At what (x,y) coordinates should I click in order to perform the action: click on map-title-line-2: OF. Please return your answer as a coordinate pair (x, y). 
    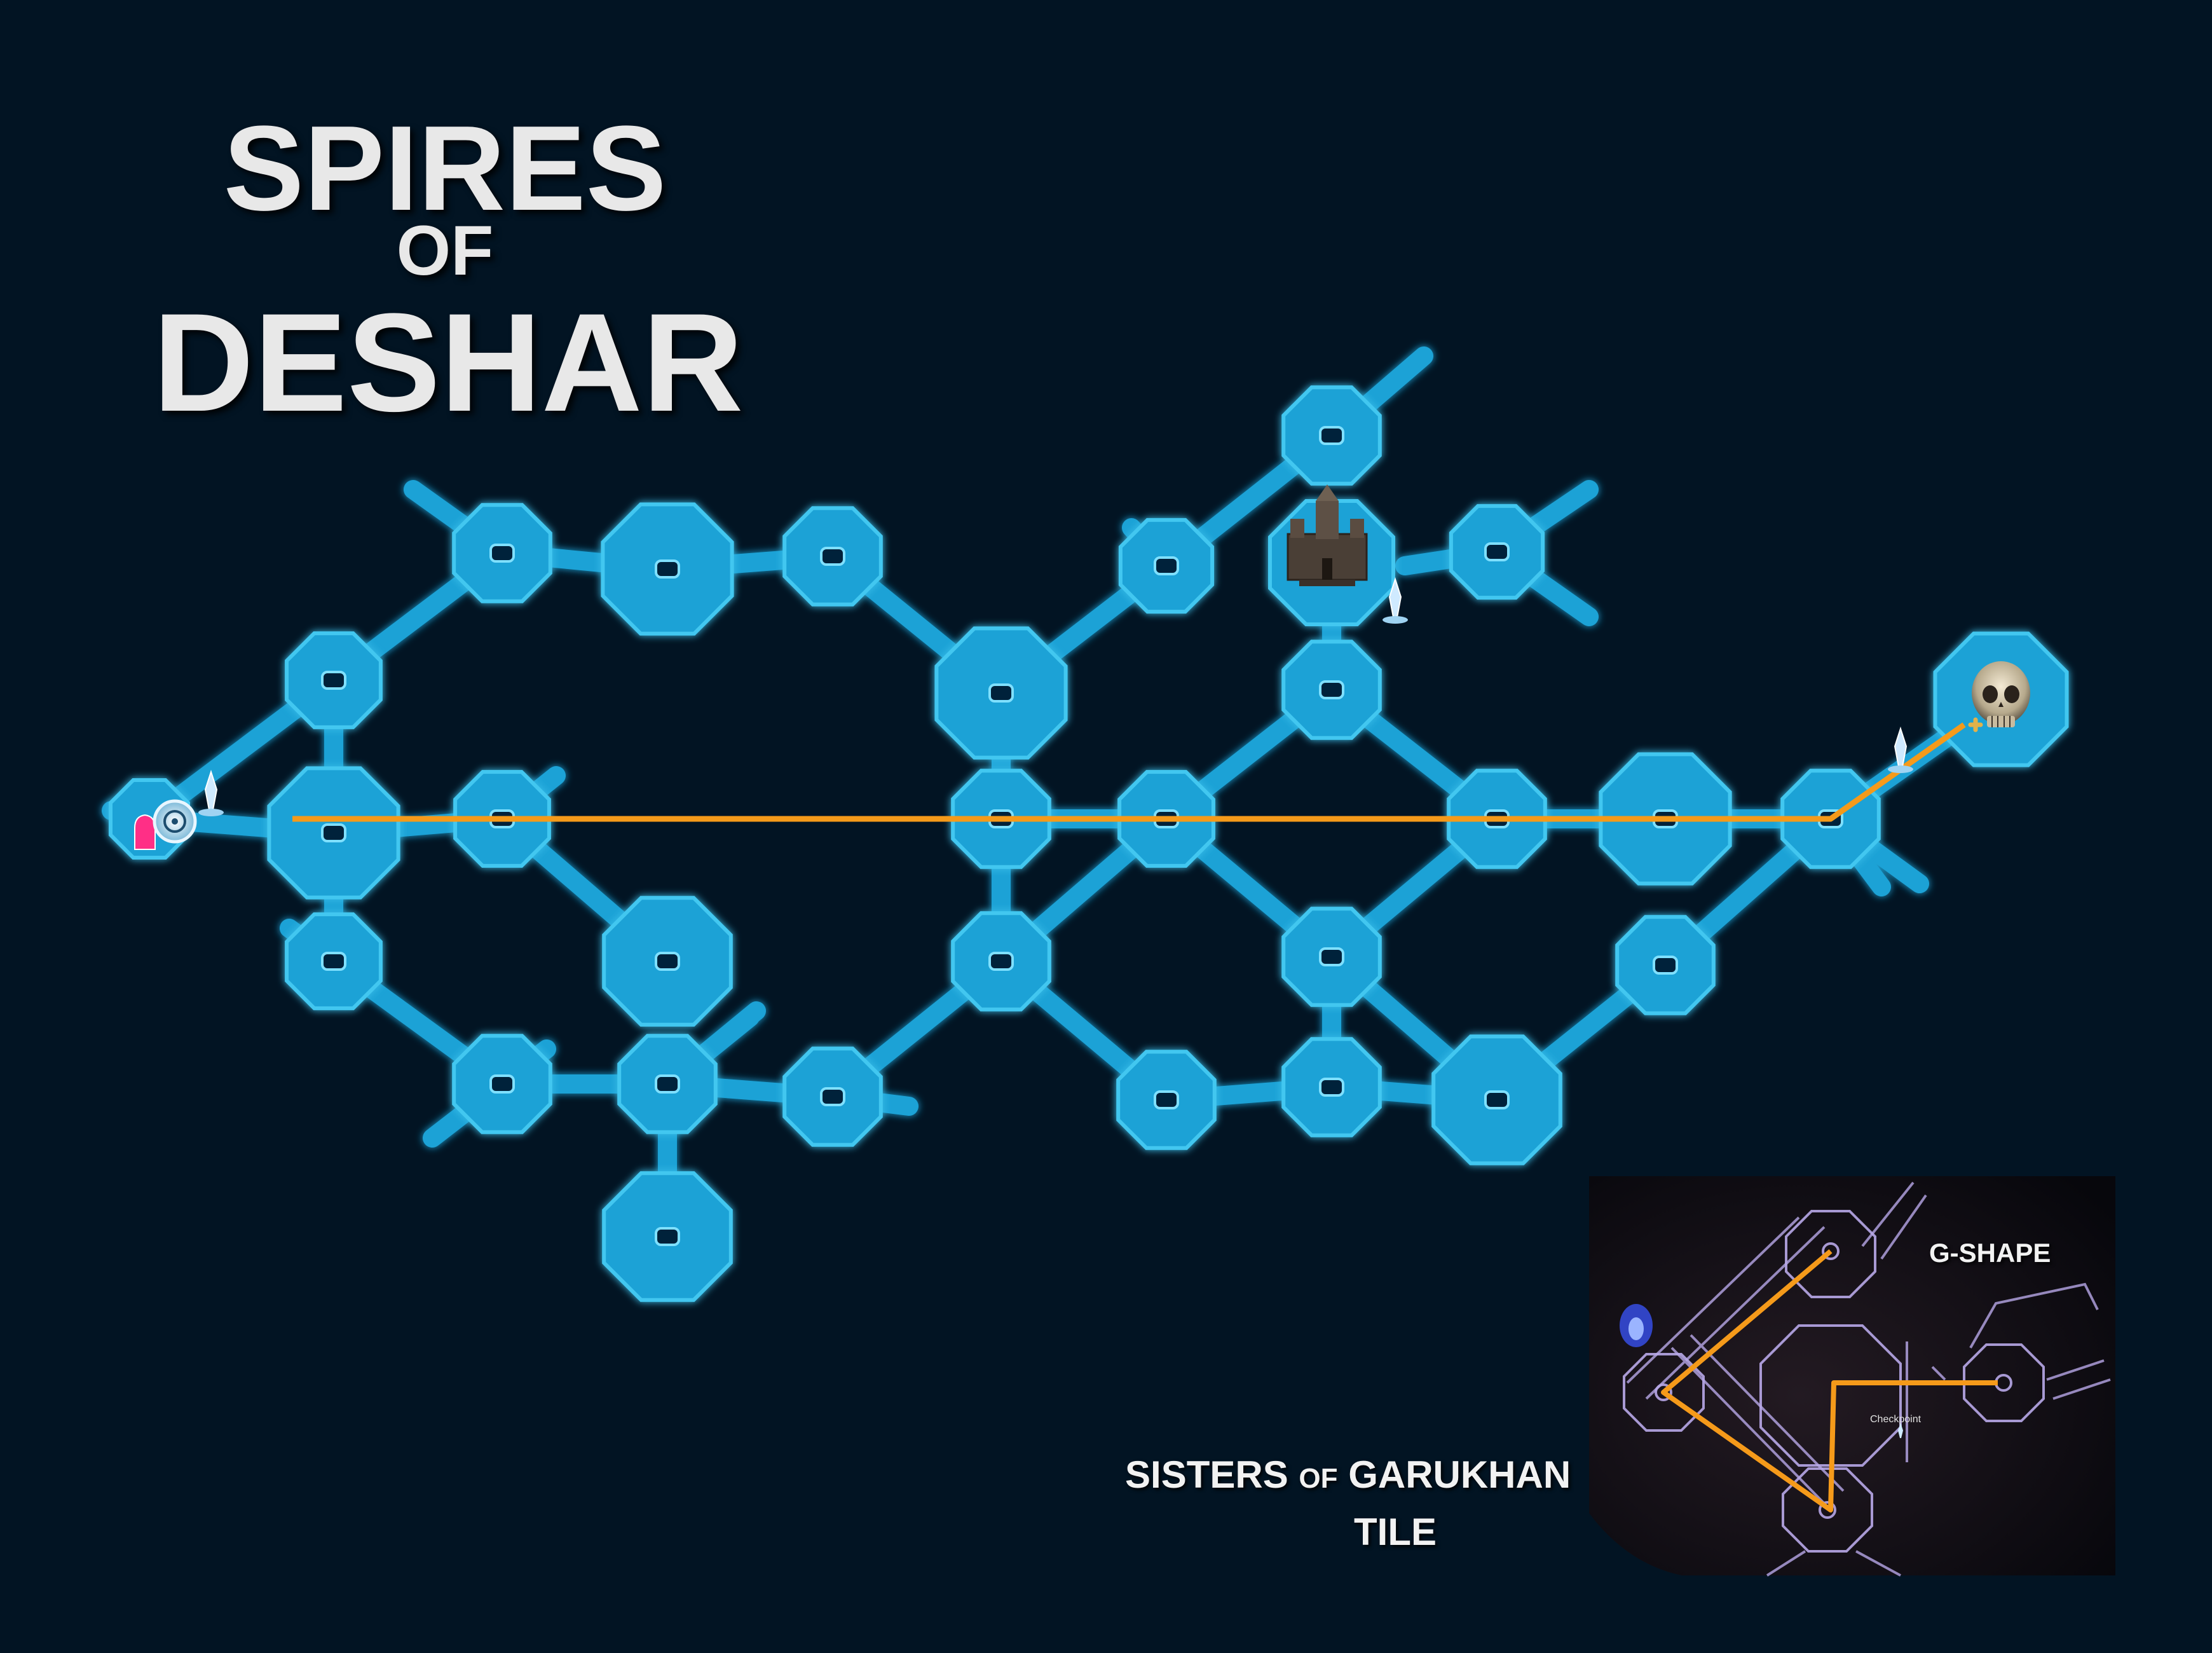
    Looking at the image, I should click on (445, 251).